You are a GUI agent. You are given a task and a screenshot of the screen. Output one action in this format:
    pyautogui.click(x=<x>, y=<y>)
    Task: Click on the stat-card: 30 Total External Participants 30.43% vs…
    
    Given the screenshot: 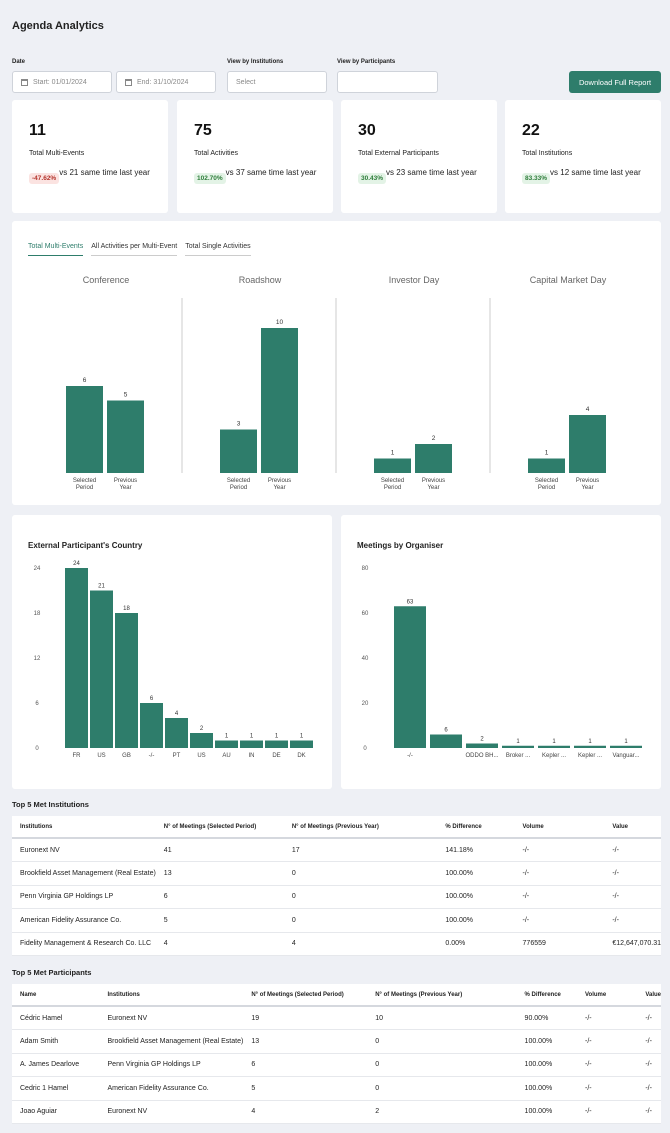 What is the action you would take?
    pyautogui.click(x=419, y=156)
    